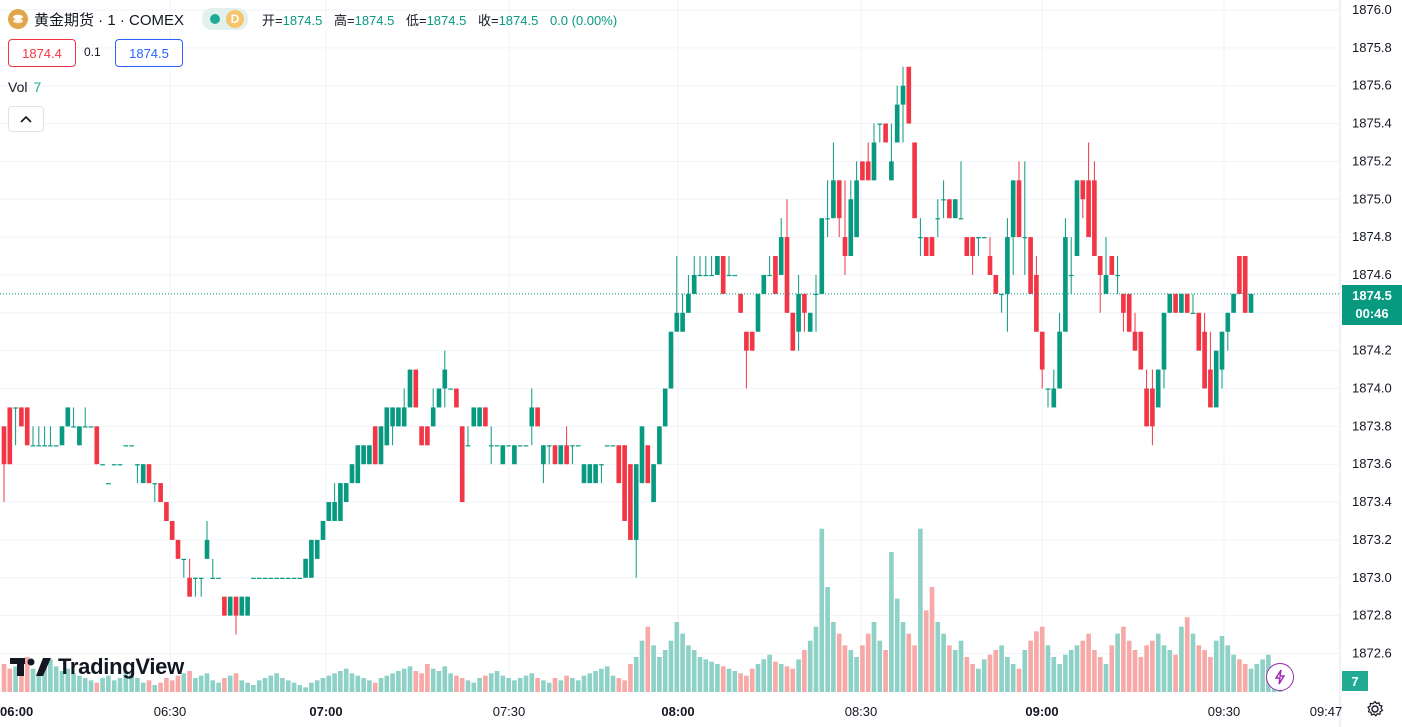 The height and width of the screenshot is (727, 1402). Describe the element at coordinates (1372, 305) in the screenshot. I see `last-price-label: 1874.5 00:46` at that location.